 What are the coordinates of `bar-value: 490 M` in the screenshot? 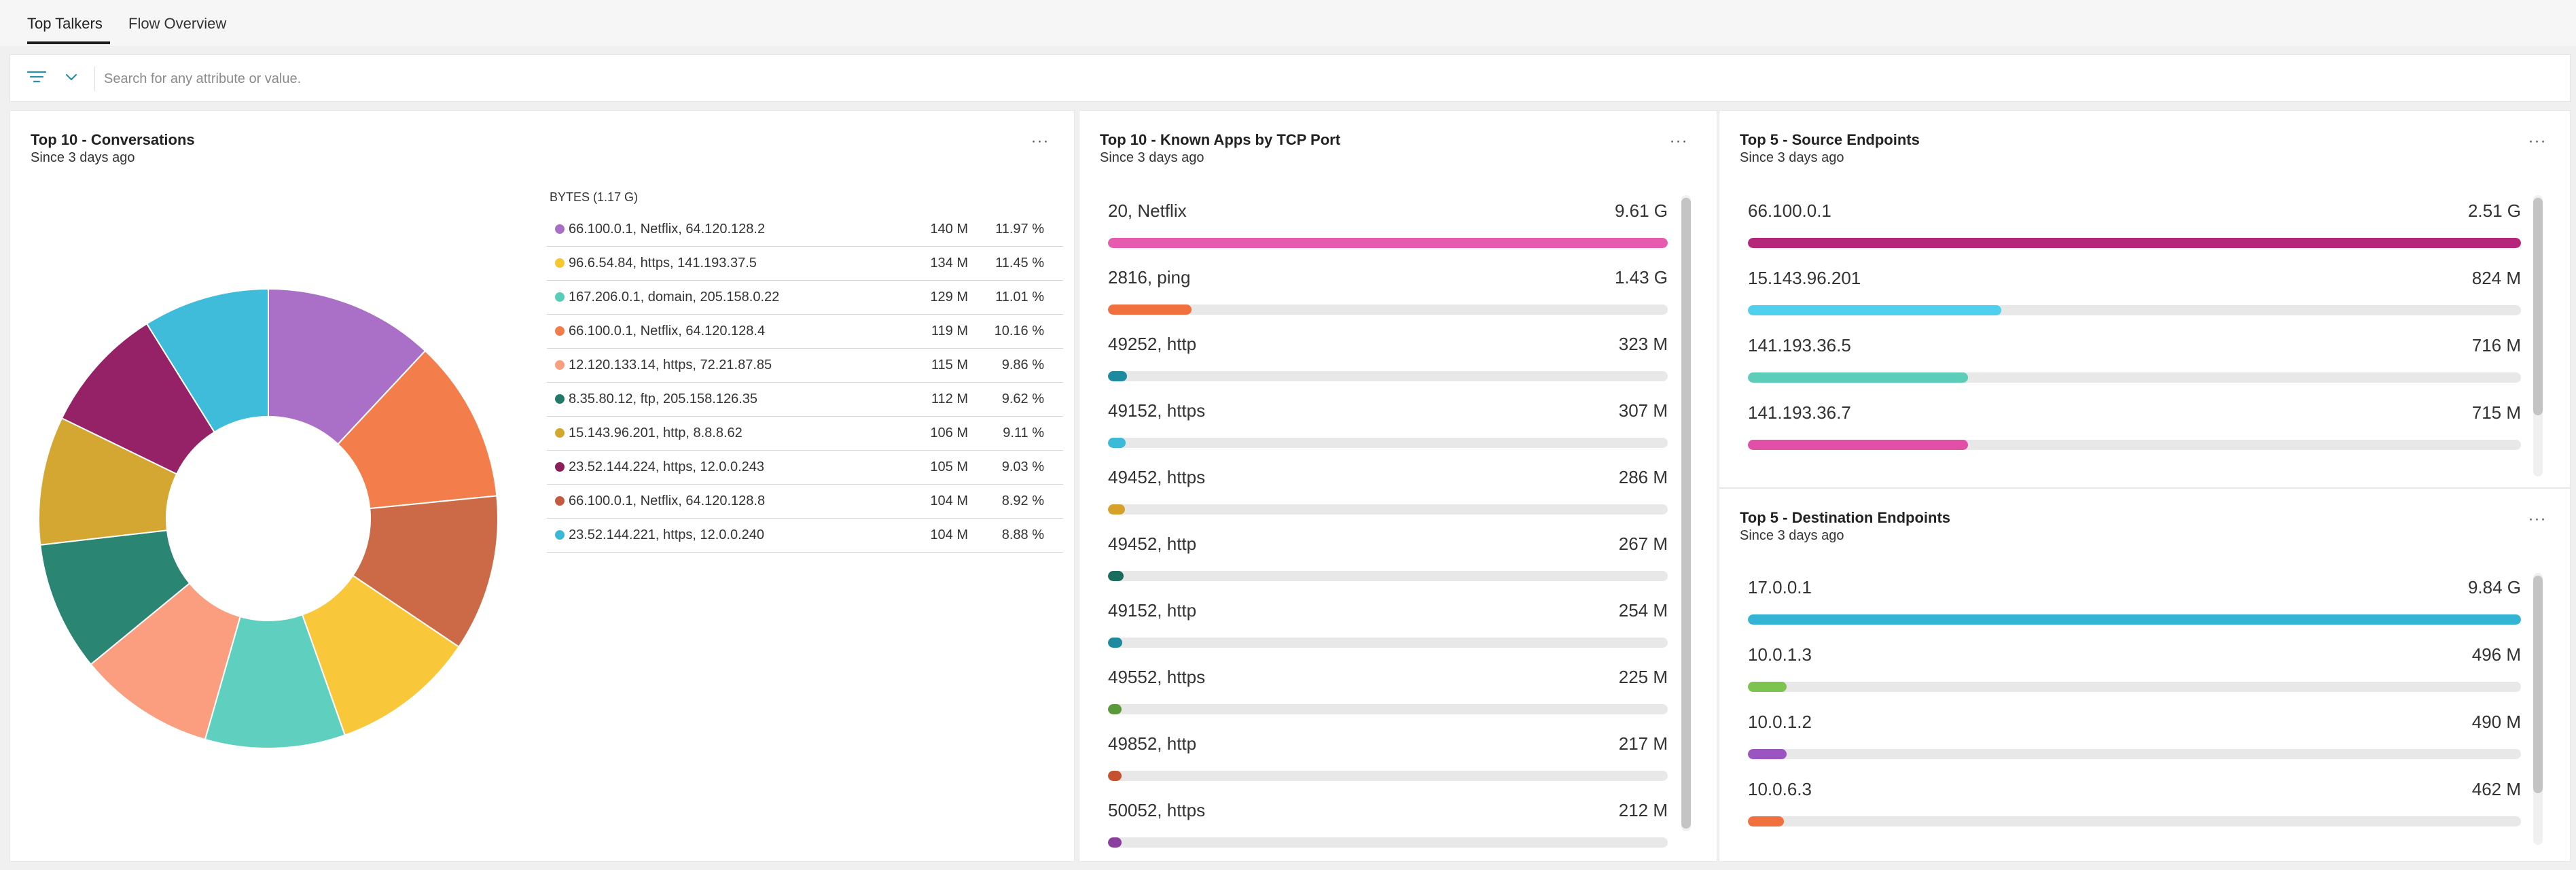 It's located at (2496, 722).